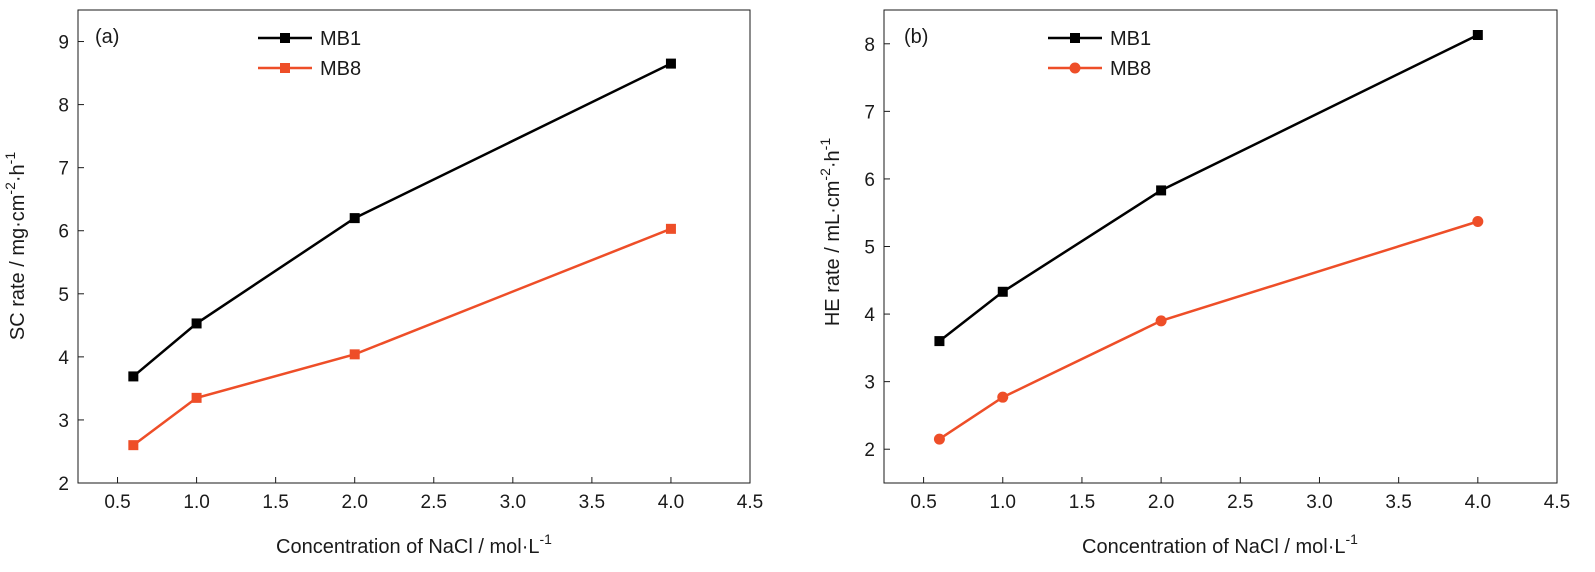 Image resolution: width=1595 pixels, height=572 pixels. I want to click on svg-text: HE rate / mL·cm-2·h-1, so click(830, 232).